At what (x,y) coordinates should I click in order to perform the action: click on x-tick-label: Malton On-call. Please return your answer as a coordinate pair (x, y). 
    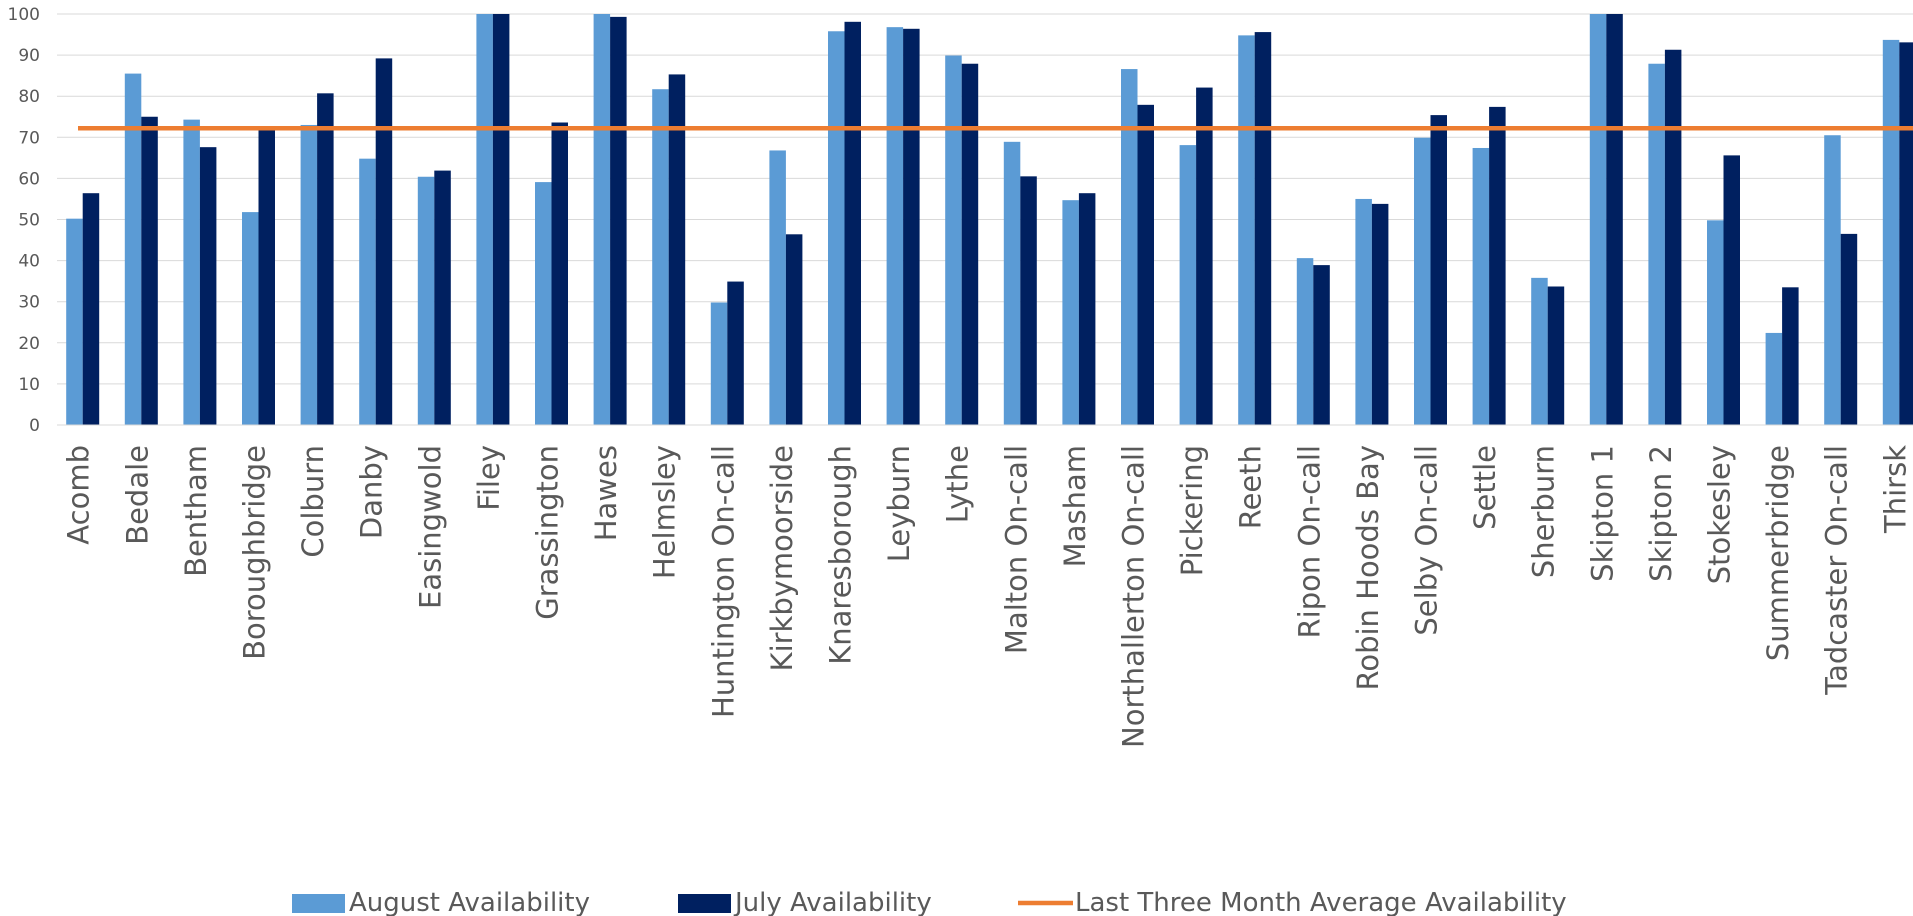
    Looking at the image, I should click on (1016, 549).